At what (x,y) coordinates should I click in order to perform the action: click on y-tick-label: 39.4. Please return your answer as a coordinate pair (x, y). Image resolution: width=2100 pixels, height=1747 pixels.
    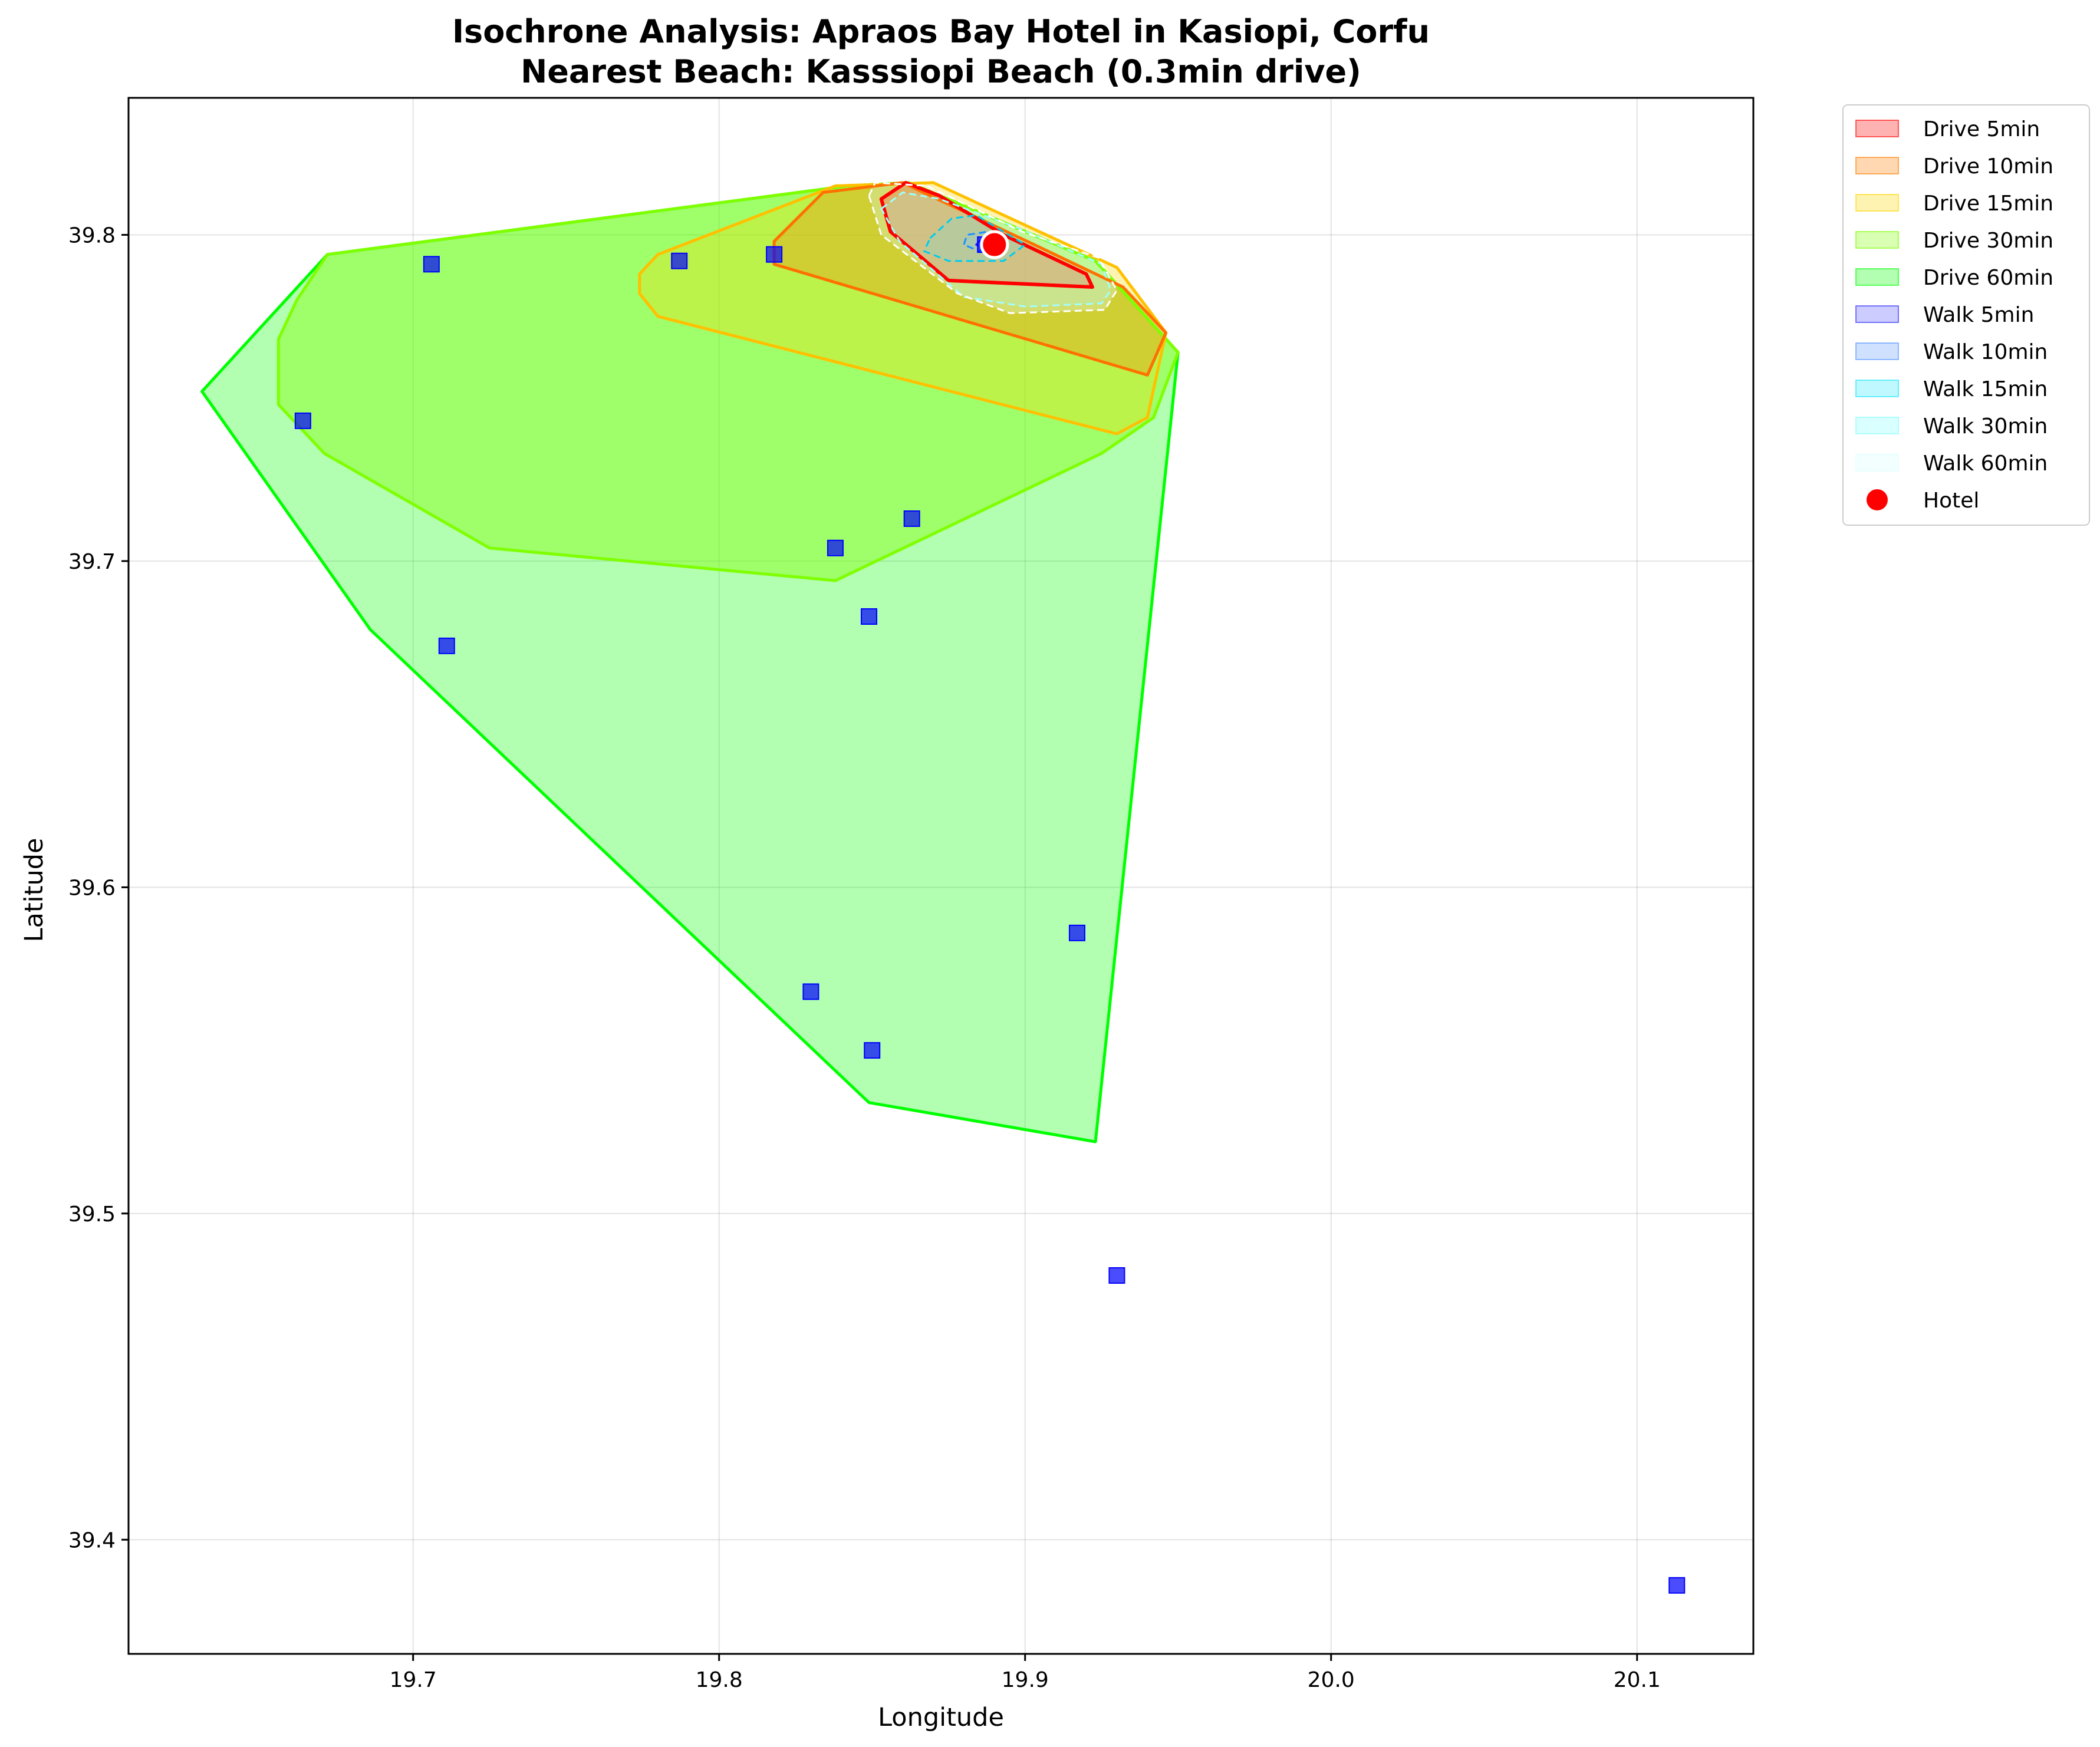
    Looking at the image, I should click on (92, 1540).